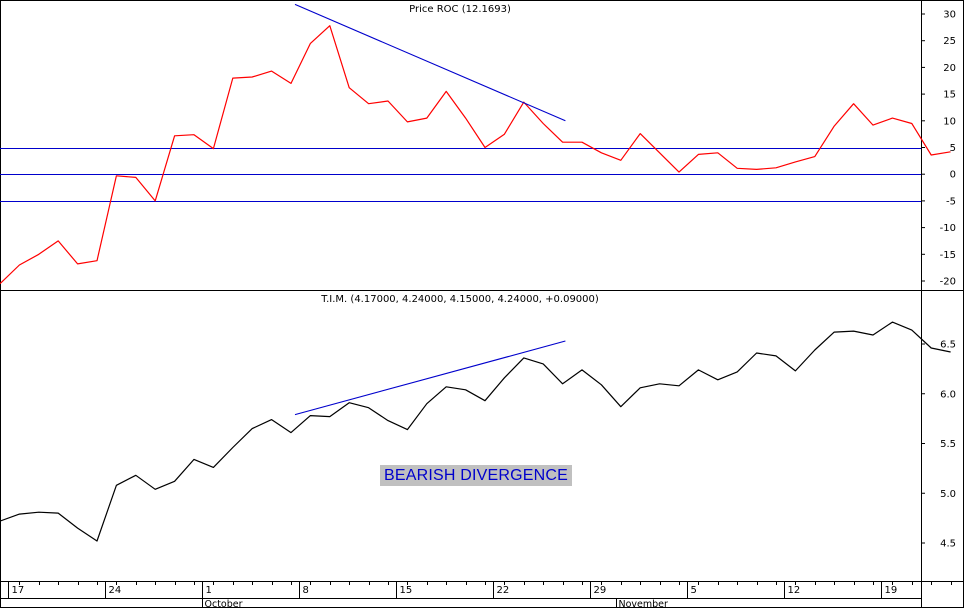 This screenshot has height=613, width=964. Describe the element at coordinates (948, 345) in the screenshot. I see `tim-ytick-label-0: 6.5` at that location.